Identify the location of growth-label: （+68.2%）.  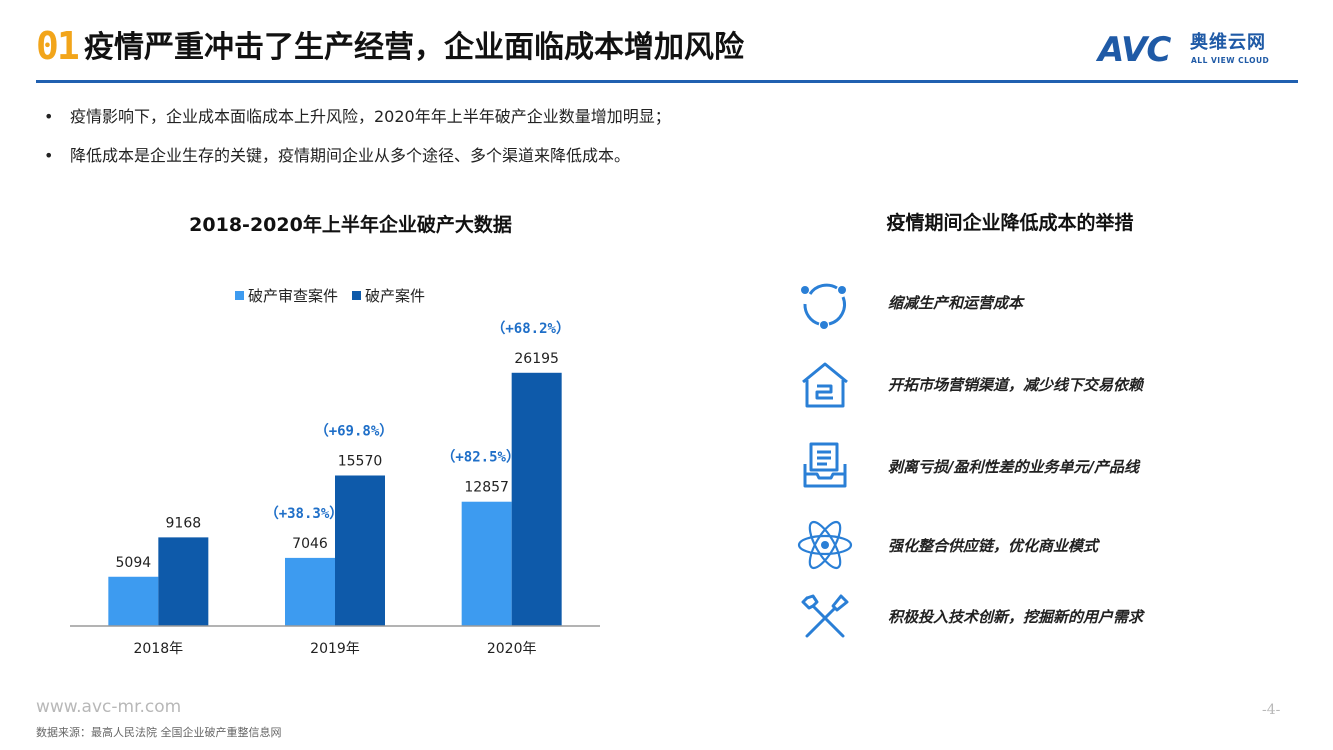
(530, 329).